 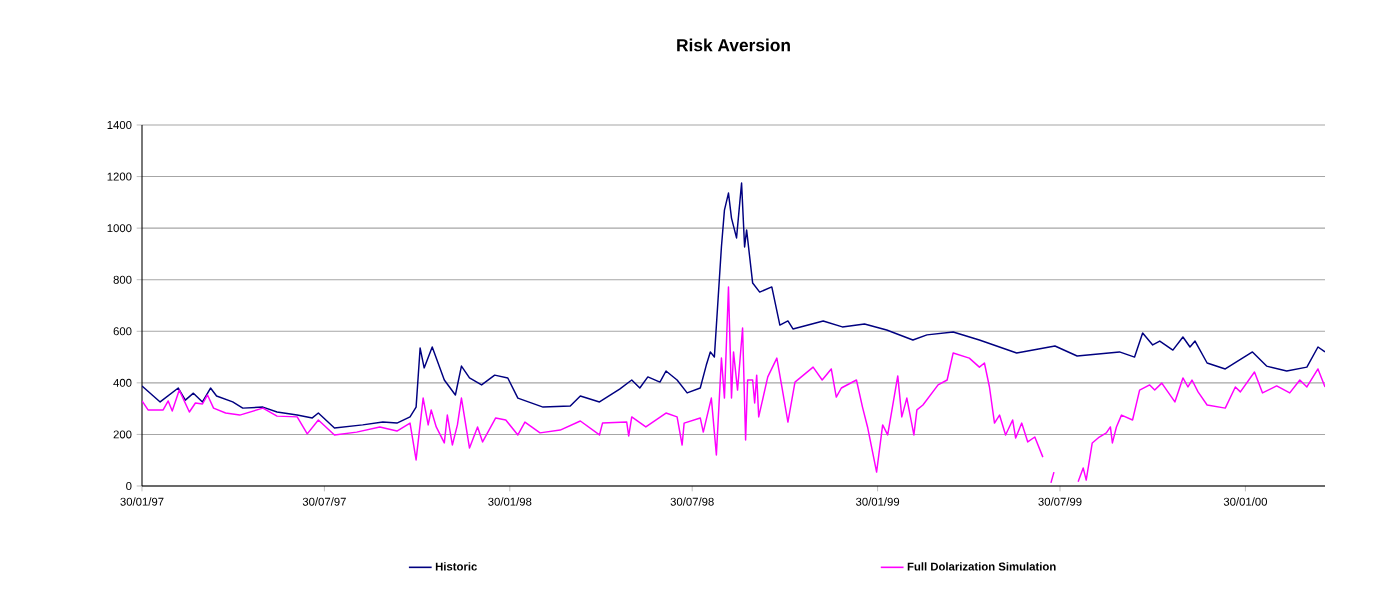 I want to click on y-tick-label: 1000, so click(x=119, y=228).